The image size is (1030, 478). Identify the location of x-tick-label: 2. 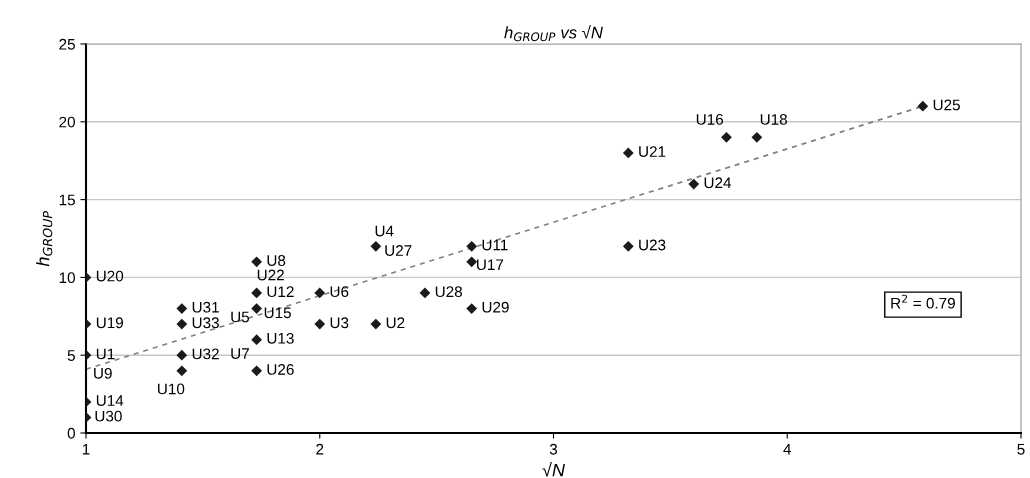
(320, 449).